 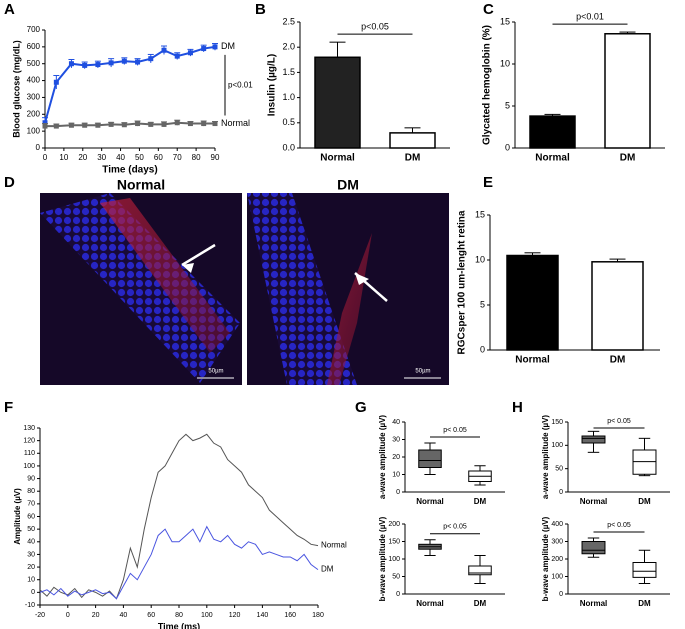 I want to click on x-tick-label: 20, so click(x=82, y=157).